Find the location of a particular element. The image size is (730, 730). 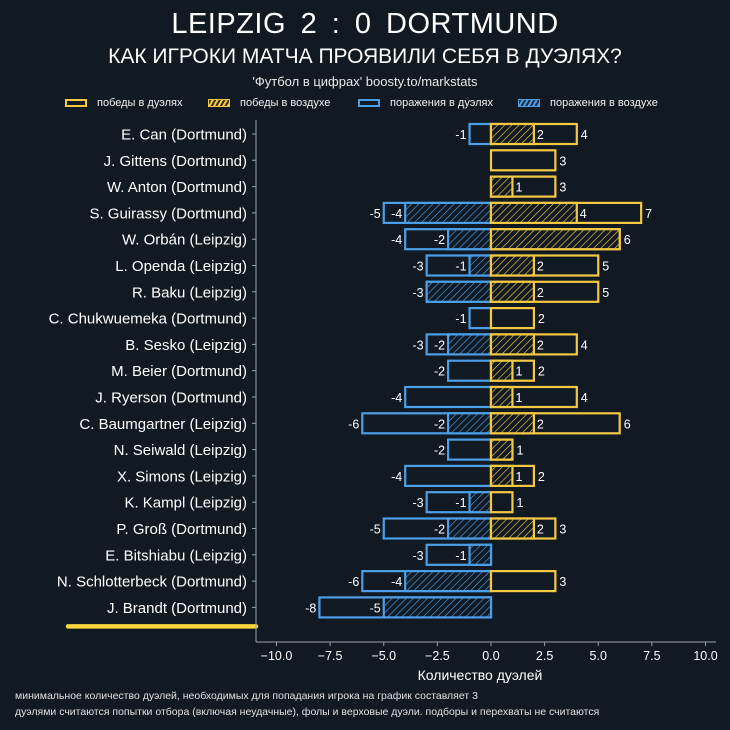

x-axis: −10.0 −7.5 −5.0 −2.5 0.0 2.5 5.0 7.5 10.0 is located at coordinates (487, 652).